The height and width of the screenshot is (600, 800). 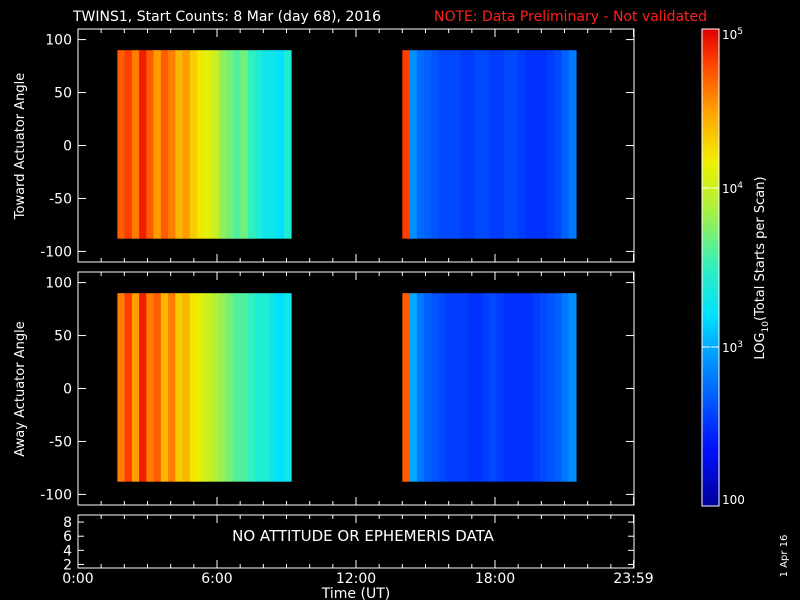 I want to click on x-axis-label: Time (UT), so click(x=355, y=593).